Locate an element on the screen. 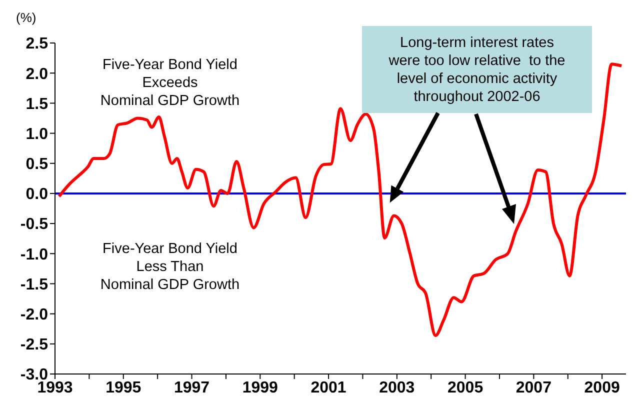 This screenshot has height=417, width=633. y-tick-label: 2.0 is located at coordinates (37, 74).